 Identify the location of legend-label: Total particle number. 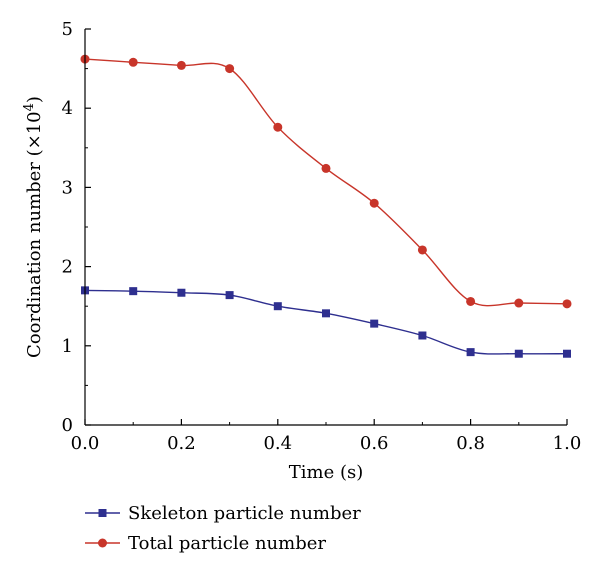
(227, 543).